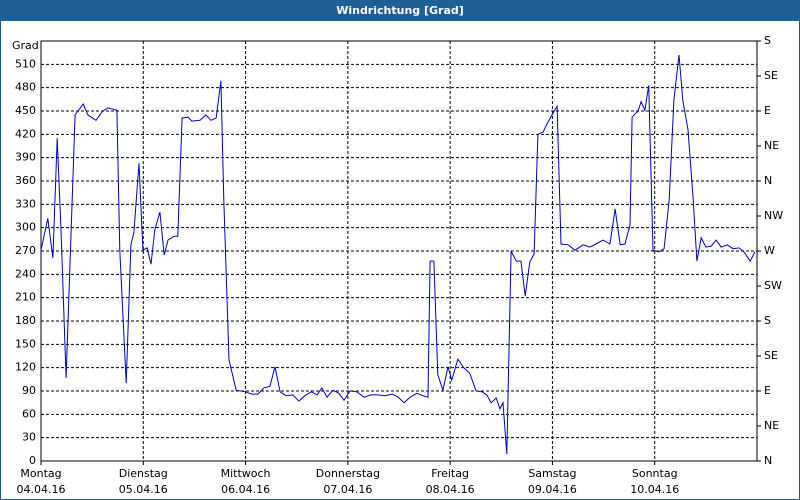 The image size is (800, 500). What do you see at coordinates (29, 437) in the screenshot?
I see `y-tick-label: 30` at bounding box center [29, 437].